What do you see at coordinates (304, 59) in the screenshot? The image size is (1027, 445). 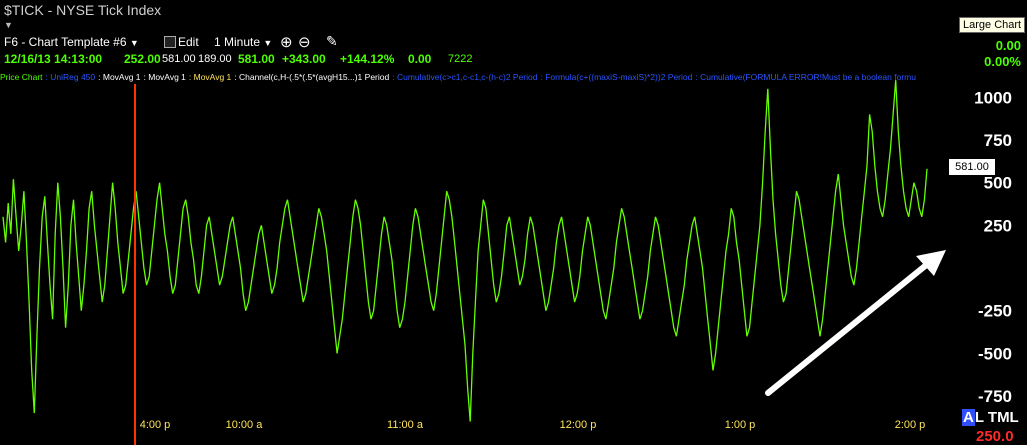 I see `quote-change: +343.00` at bounding box center [304, 59].